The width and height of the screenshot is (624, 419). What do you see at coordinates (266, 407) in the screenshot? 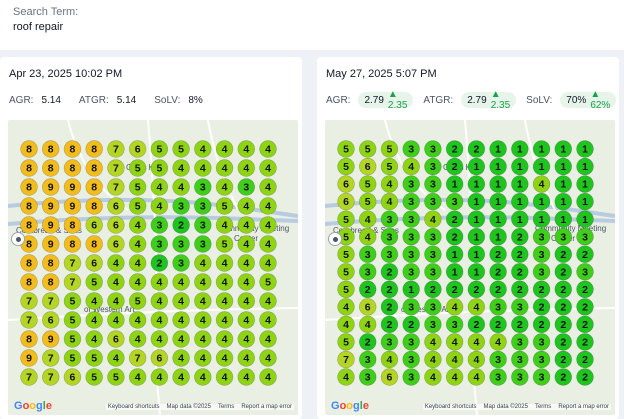
I see `report-map-error-link: Report a map error` at bounding box center [266, 407].